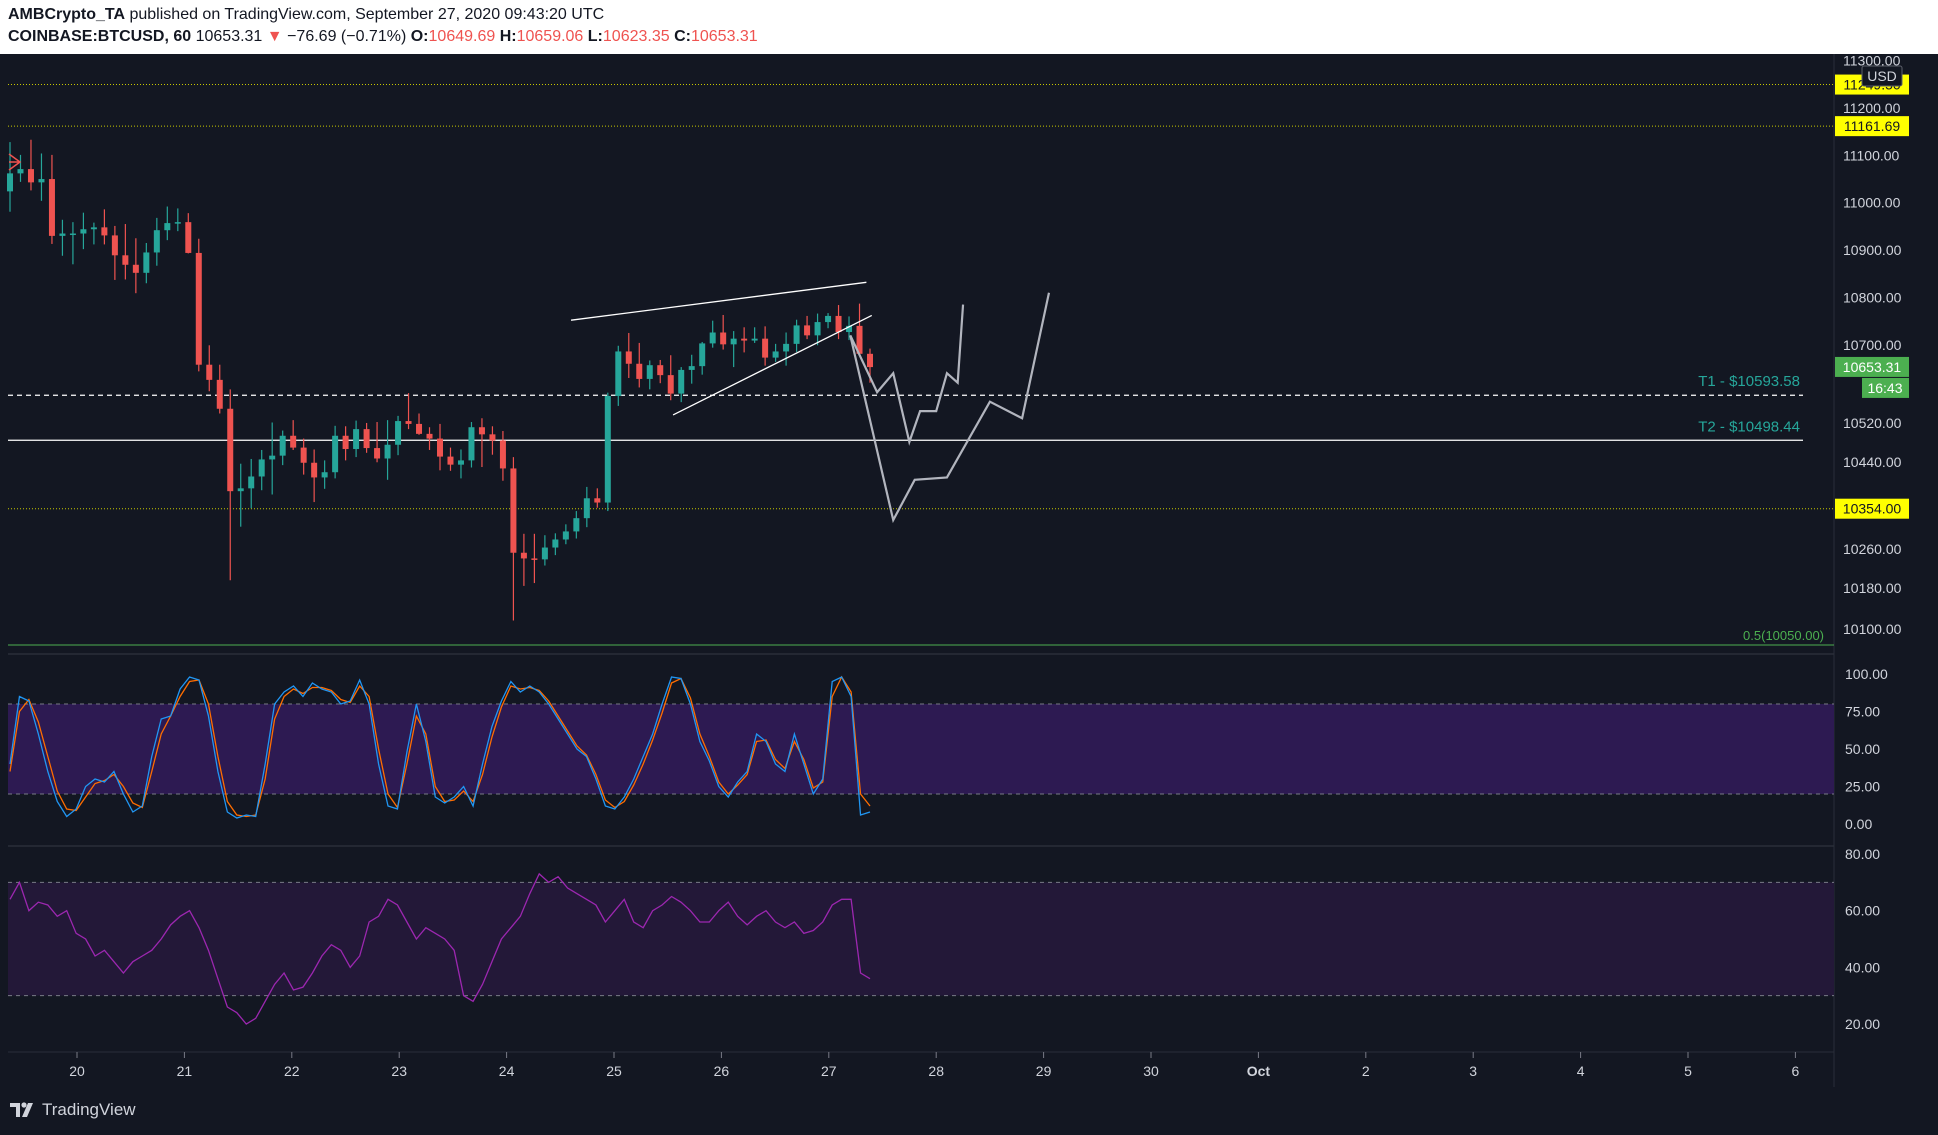  Describe the element at coordinates (1885, 387) in the screenshot. I see `countdown-badge` at that location.